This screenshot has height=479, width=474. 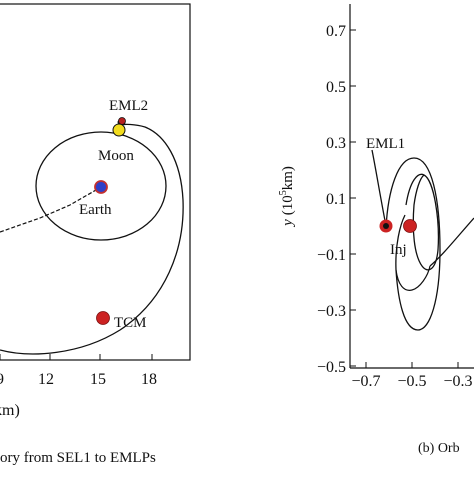 What do you see at coordinates (119, 130) in the screenshot?
I see `moon-marker` at bounding box center [119, 130].